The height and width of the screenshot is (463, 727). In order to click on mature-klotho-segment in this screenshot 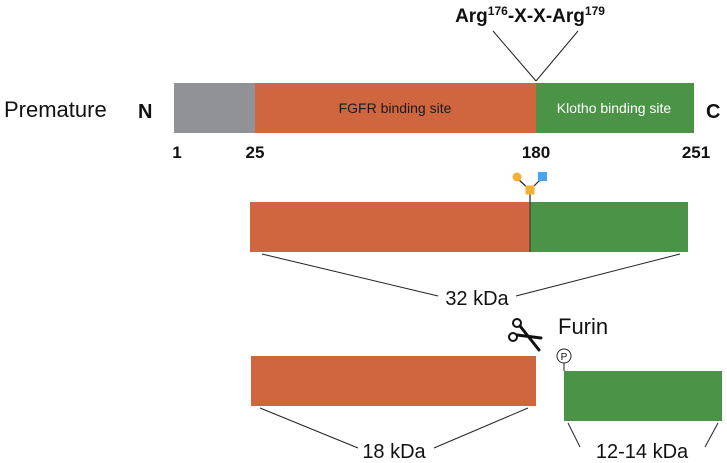, I will do `click(609, 227)`.